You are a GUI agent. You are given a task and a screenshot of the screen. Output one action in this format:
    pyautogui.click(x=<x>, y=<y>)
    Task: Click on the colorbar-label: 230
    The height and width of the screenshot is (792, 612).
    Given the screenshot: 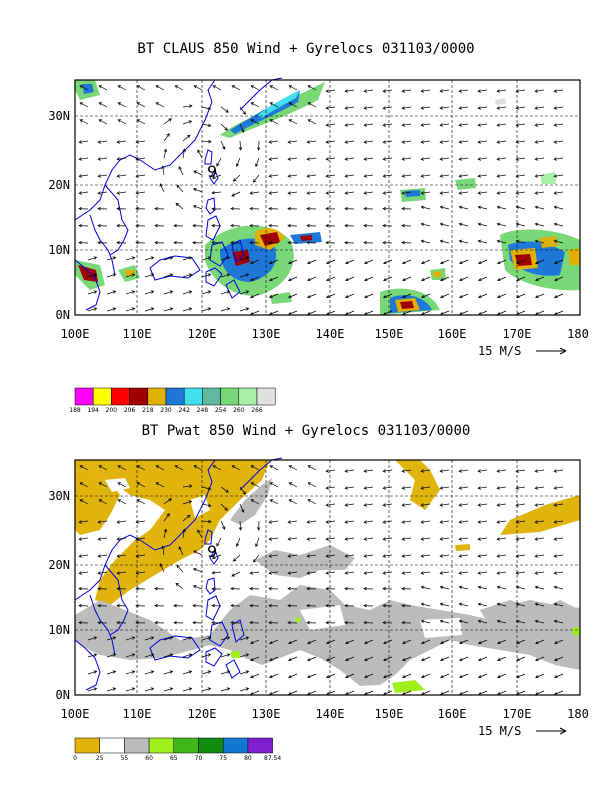 What is the action you would take?
    pyautogui.click(x=166, y=410)
    